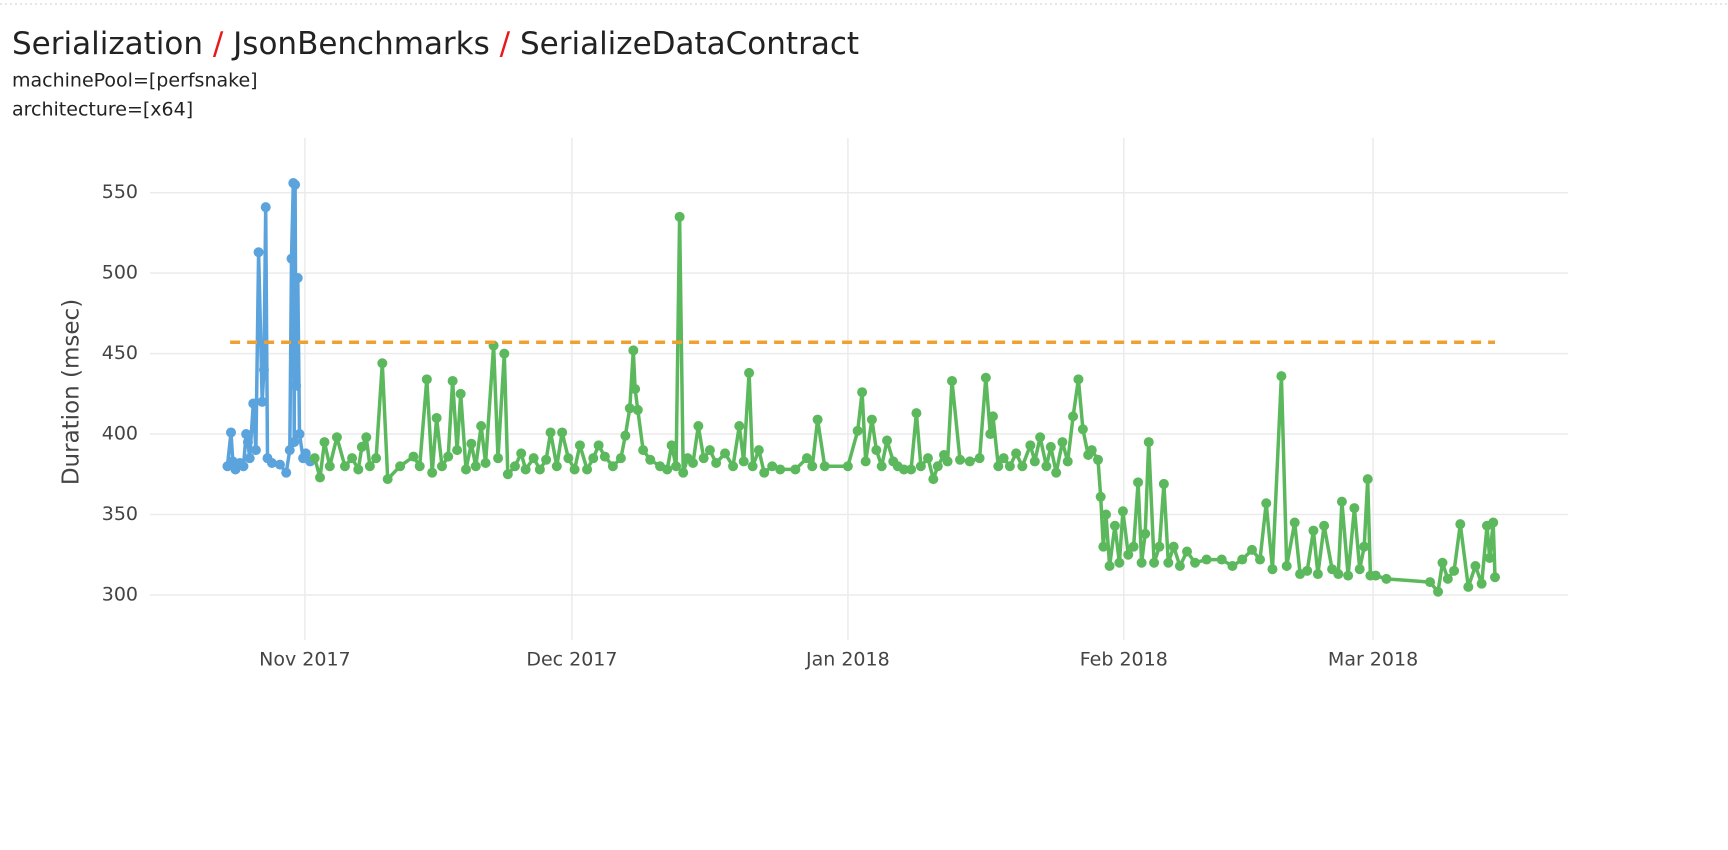 Image resolution: width=1728 pixels, height=850 pixels. Describe the element at coordinates (1373, 660) in the screenshot. I see `x-tick-label: Mar 2018` at that location.